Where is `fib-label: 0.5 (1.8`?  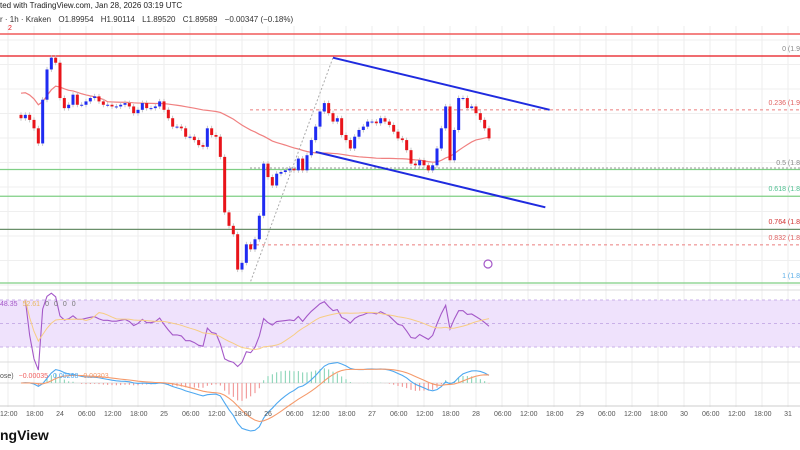 fib-label: 0.5 (1.8 is located at coordinates (788, 163).